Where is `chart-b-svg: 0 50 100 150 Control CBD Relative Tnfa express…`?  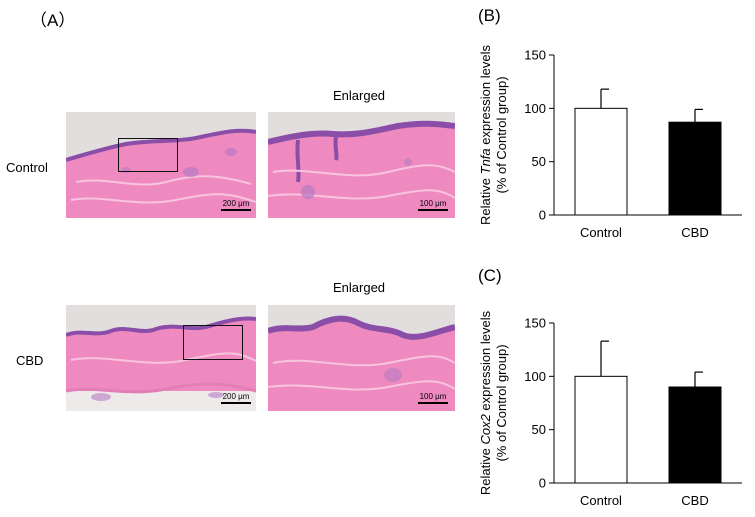
chart-b-svg: 0 50 100 150 Control CBD Relative Tnfa express… is located at coordinates (610, 142).